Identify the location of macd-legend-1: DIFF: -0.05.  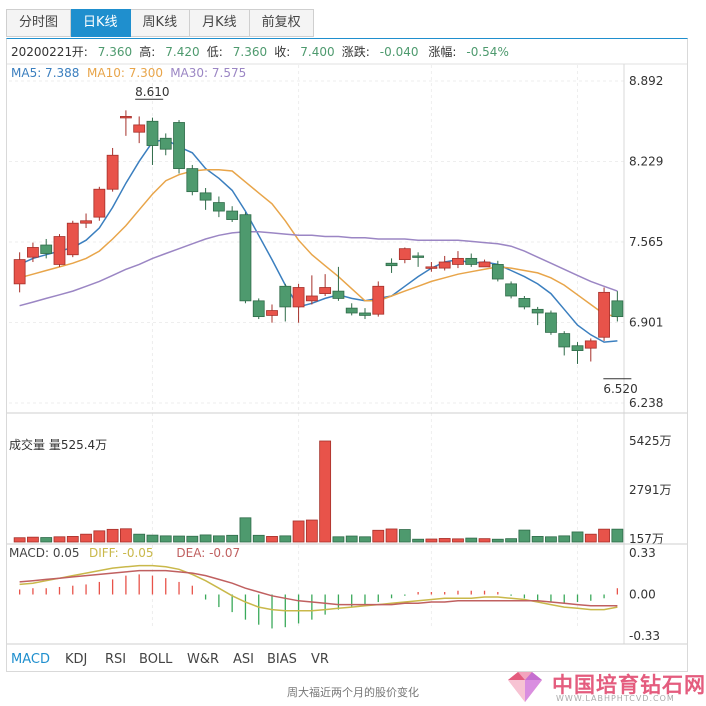
(121, 553).